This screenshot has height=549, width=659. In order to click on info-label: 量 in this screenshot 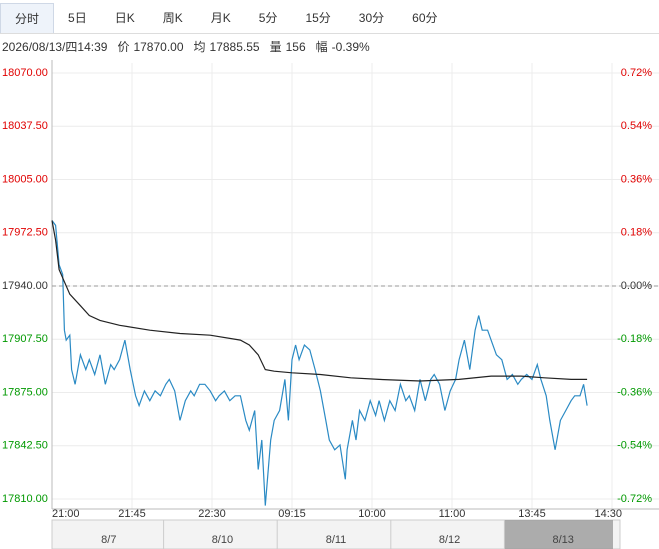, I will do `click(275, 47)`.